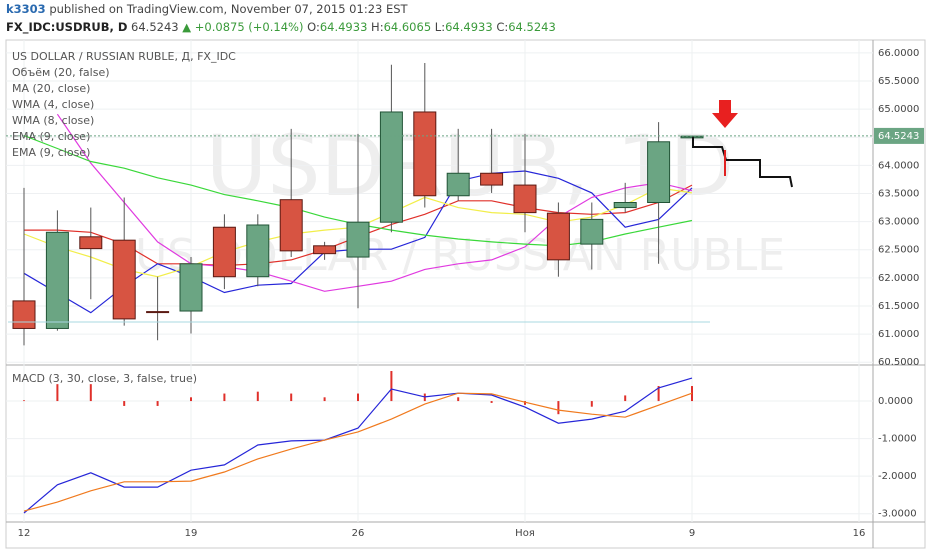  Describe the element at coordinates (898, 222) in the screenshot. I see `y-tick-label: 63.0000` at that location.